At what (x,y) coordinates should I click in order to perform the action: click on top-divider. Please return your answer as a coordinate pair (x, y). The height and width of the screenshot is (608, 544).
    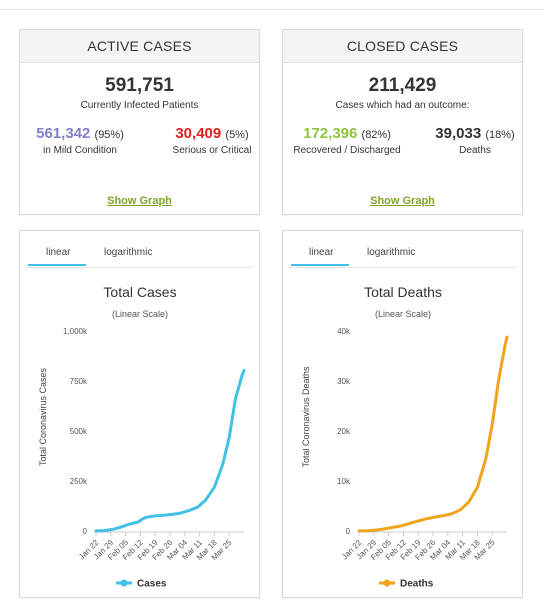
    Looking at the image, I should click on (272, 9).